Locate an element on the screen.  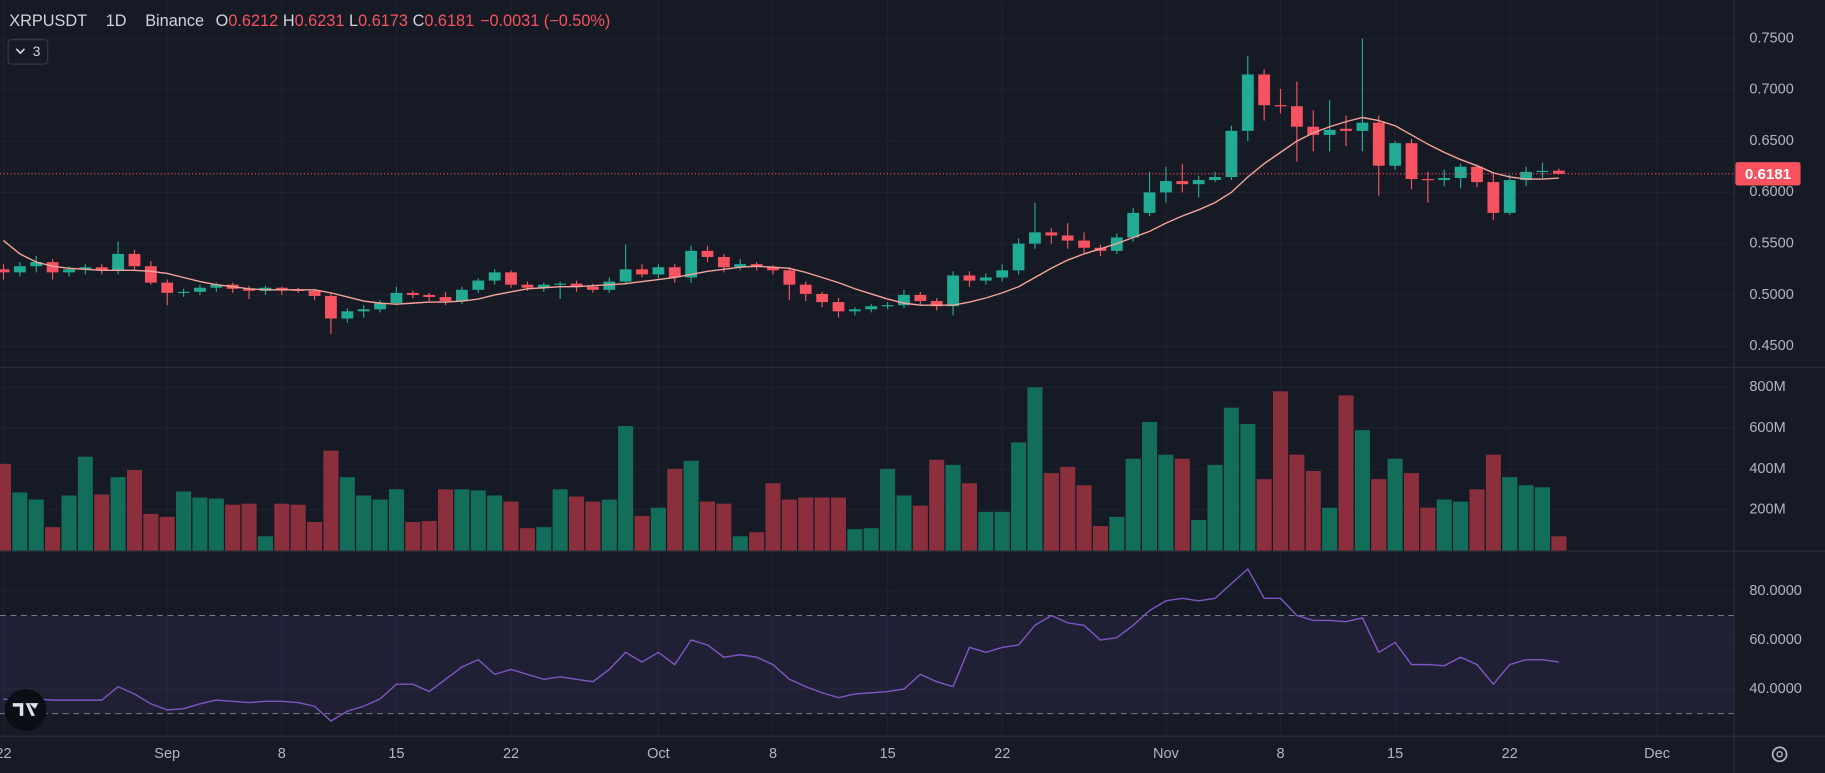
exchange: Binance is located at coordinates (174, 21).